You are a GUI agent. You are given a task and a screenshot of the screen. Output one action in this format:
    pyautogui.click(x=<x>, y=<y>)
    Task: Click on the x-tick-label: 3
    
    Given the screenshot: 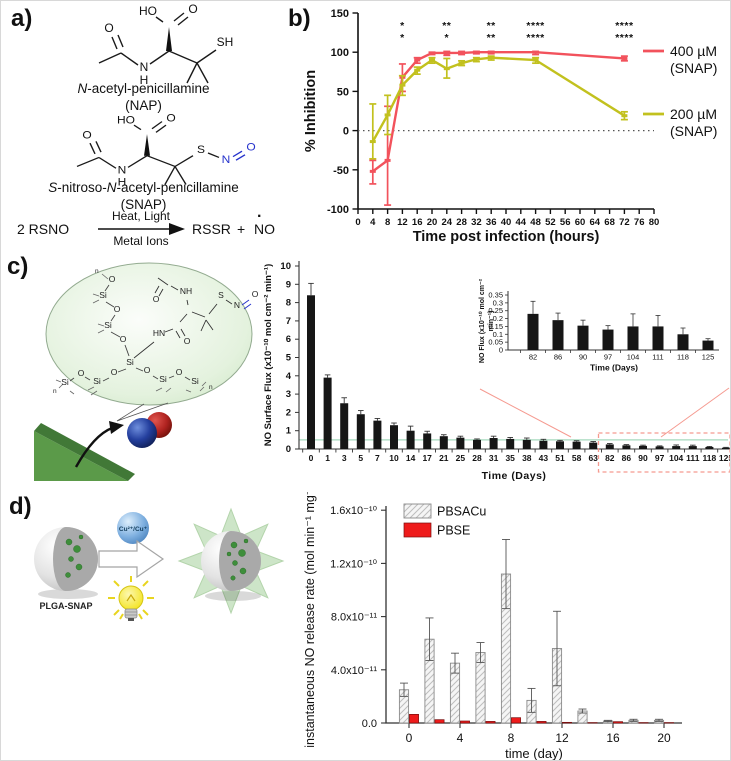 What is the action you would take?
    pyautogui.click(x=344, y=458)
    